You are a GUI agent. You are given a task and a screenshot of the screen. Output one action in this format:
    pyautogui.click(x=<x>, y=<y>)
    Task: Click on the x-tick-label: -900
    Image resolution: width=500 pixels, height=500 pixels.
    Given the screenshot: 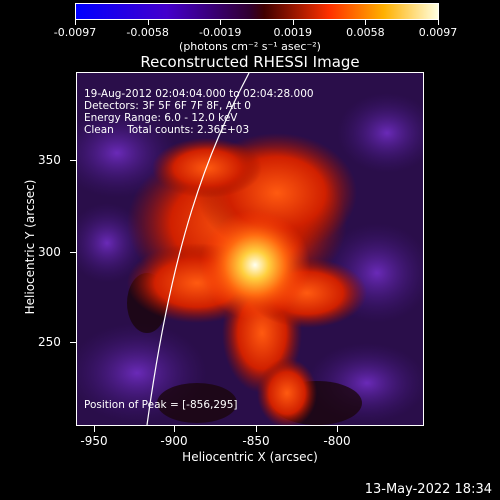 What is the action you would take?
    pyautogui.click(x=174, y=441)
    